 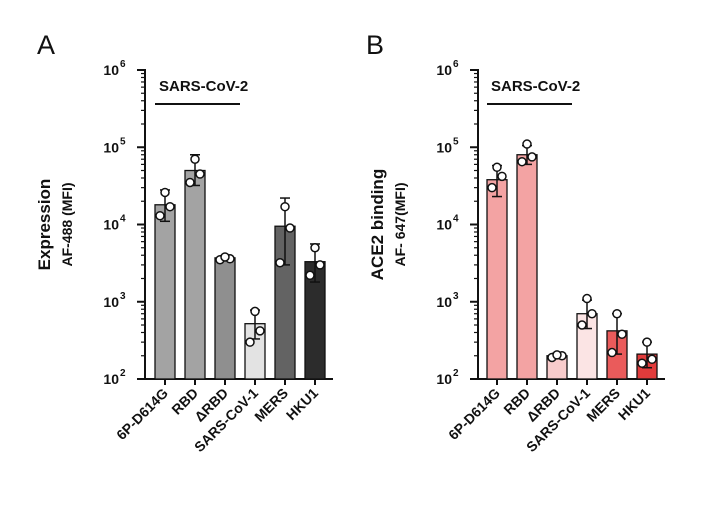 What do you see at coordinates (44, 225) in the screenshot?
I see `y-axis-title: Expression` at bounding box center [44, 225].